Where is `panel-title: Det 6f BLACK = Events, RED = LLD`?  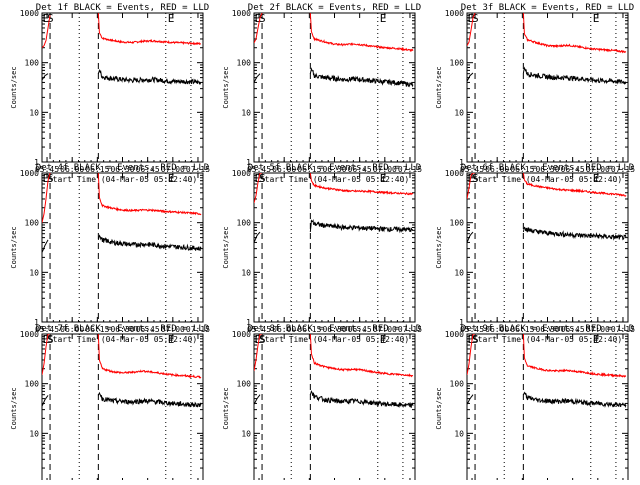
panel-title: Det 6f BLACK = Events, RED = LLD is located at coordinates (547, 168).